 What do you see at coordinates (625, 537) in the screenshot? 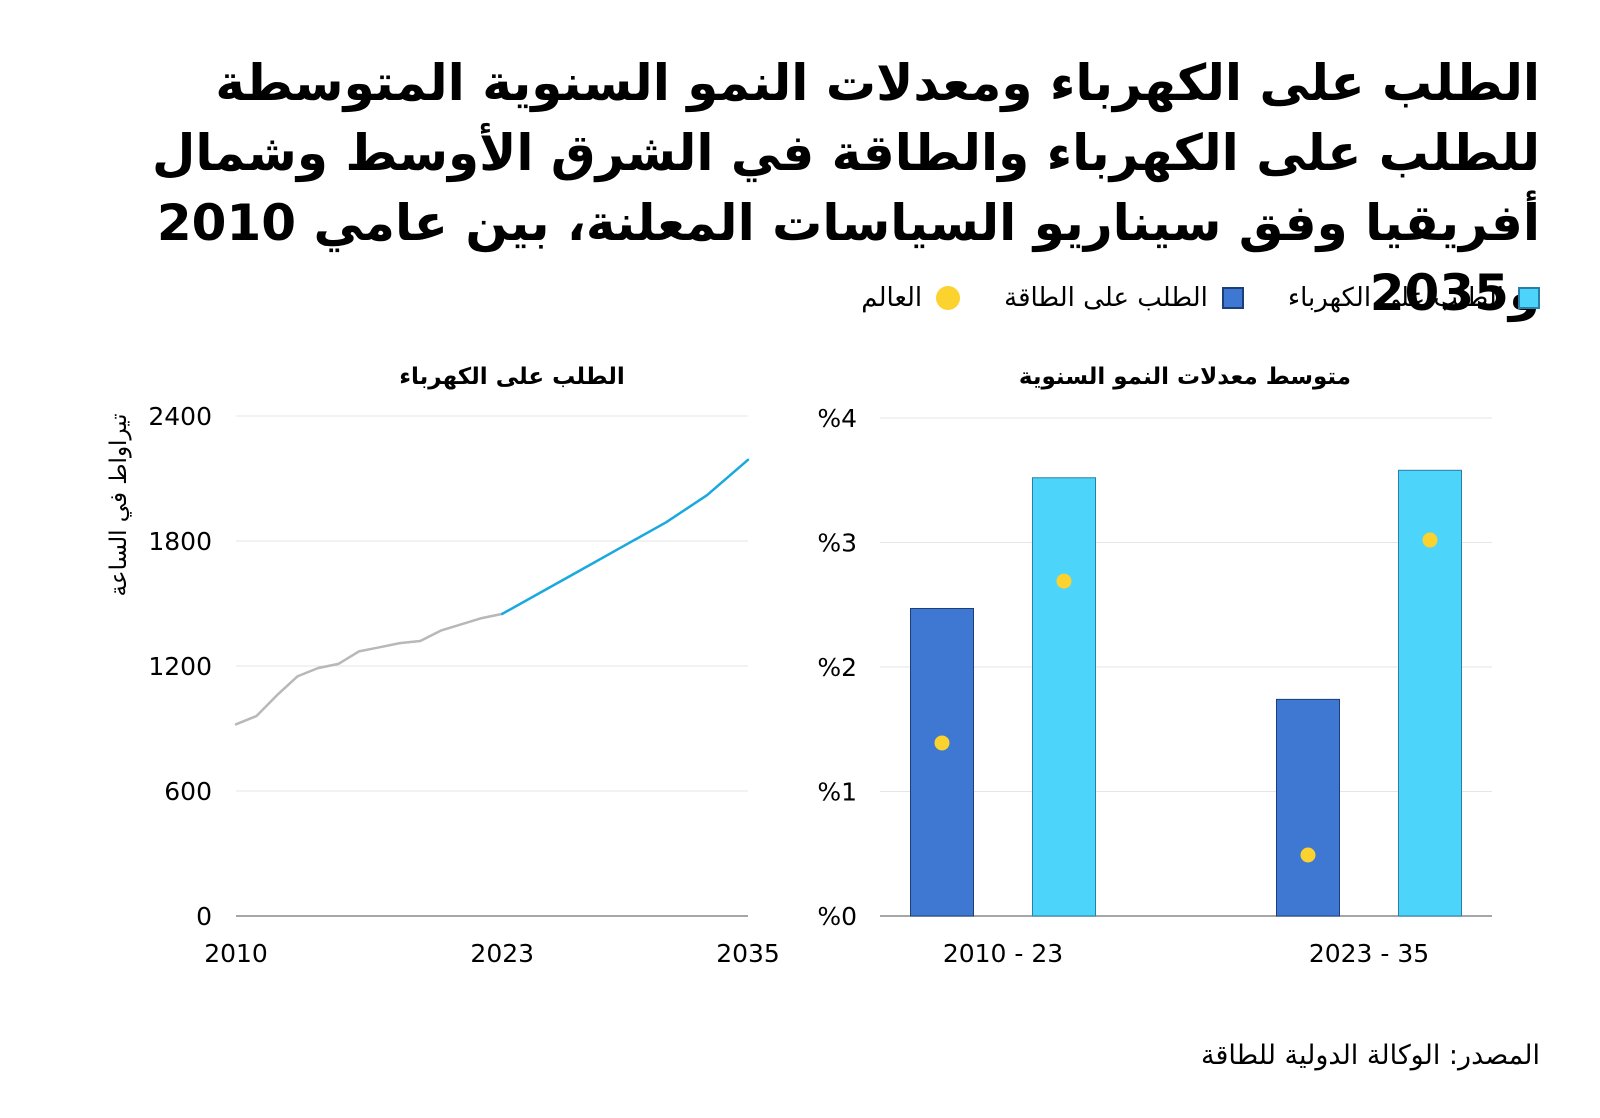
I see `line-series-projection` at bounding box center [625, 537].